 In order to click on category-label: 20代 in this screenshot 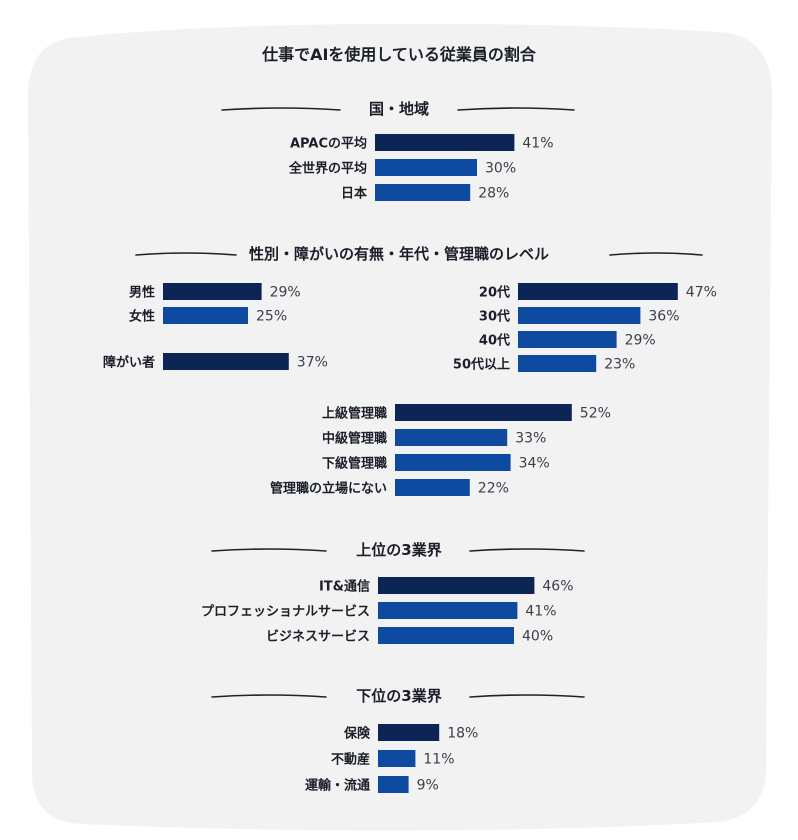, I will do `click(494, 293)`.